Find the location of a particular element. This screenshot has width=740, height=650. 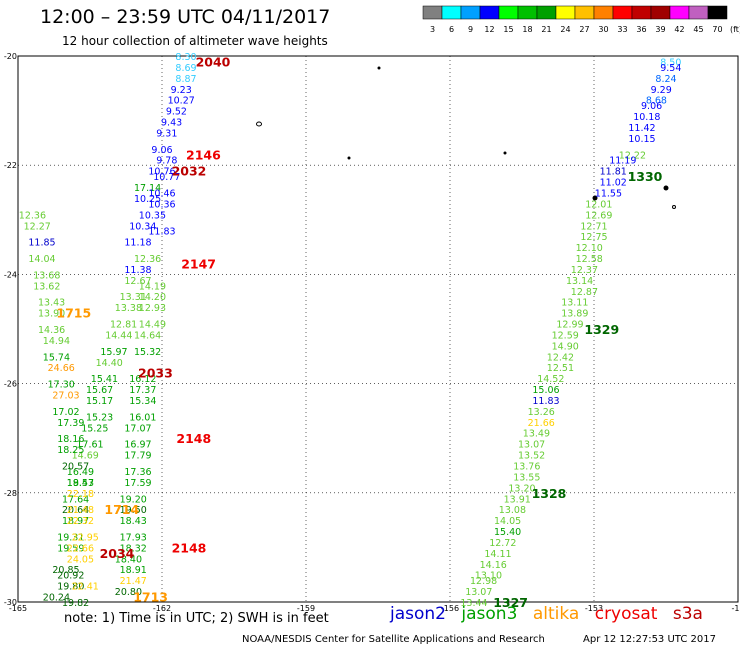

wave-height-label: 16.12 is located at coordinates (142, 379).